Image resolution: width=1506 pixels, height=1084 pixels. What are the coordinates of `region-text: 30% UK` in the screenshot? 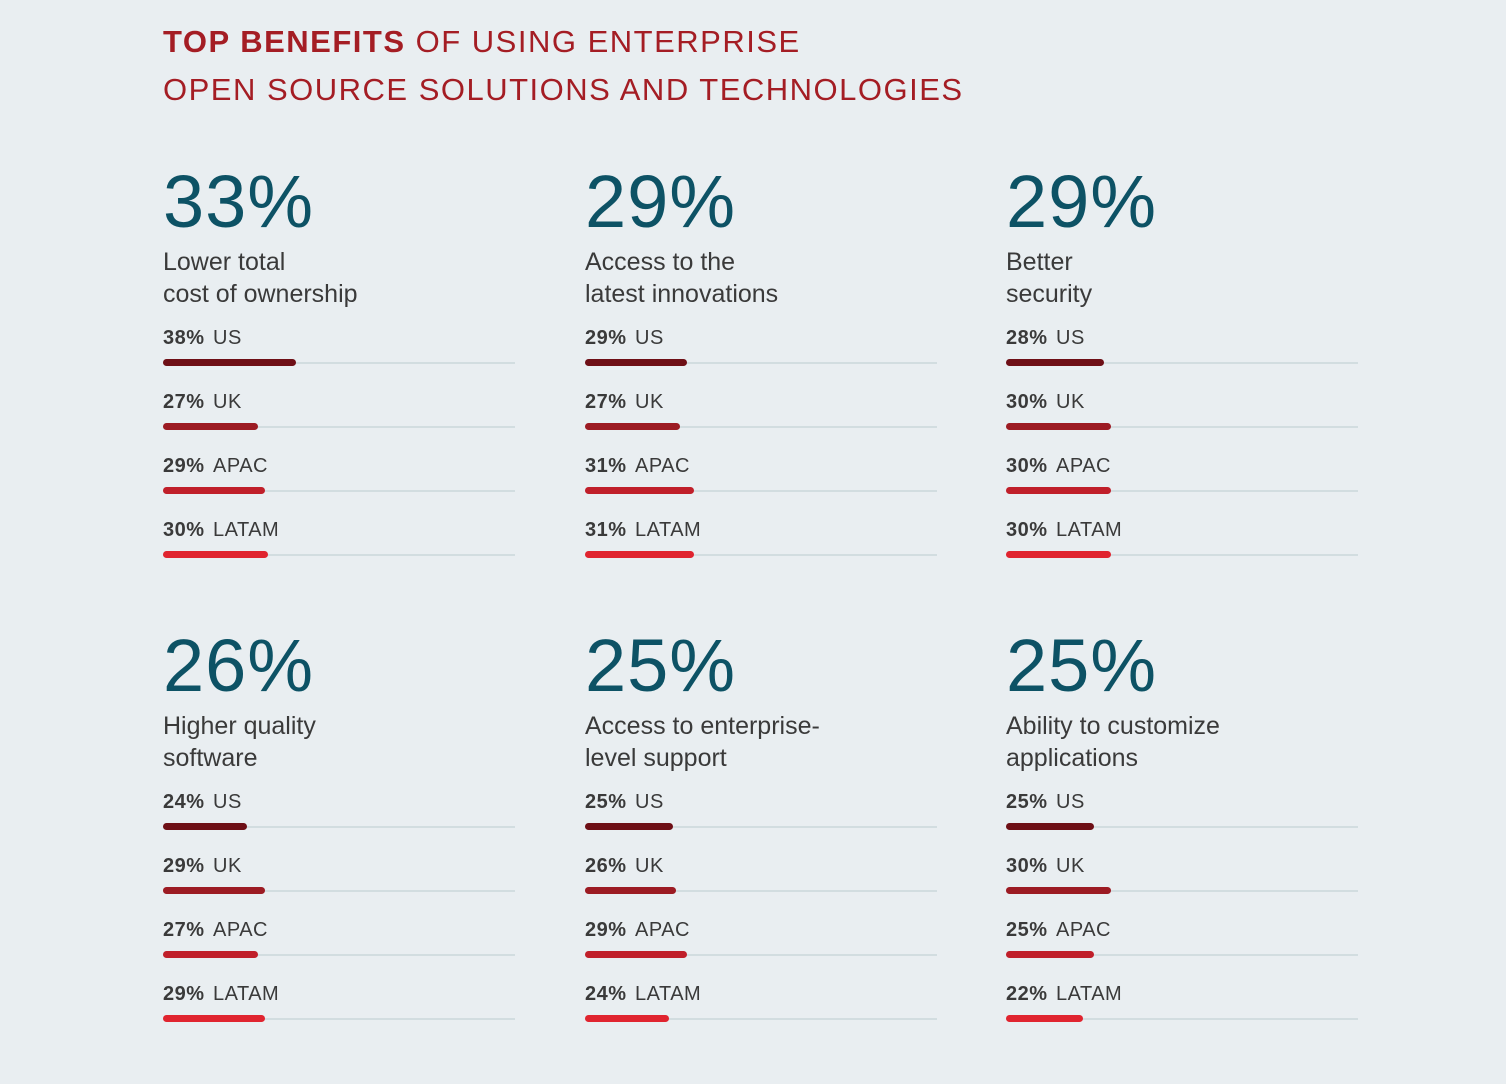 It's located at (1045, 402).